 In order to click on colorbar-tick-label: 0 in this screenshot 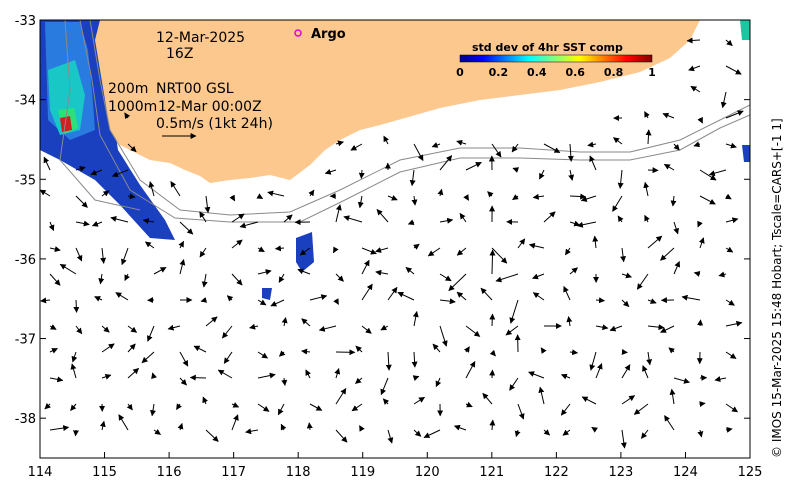, I will do `click(460, 72)`.